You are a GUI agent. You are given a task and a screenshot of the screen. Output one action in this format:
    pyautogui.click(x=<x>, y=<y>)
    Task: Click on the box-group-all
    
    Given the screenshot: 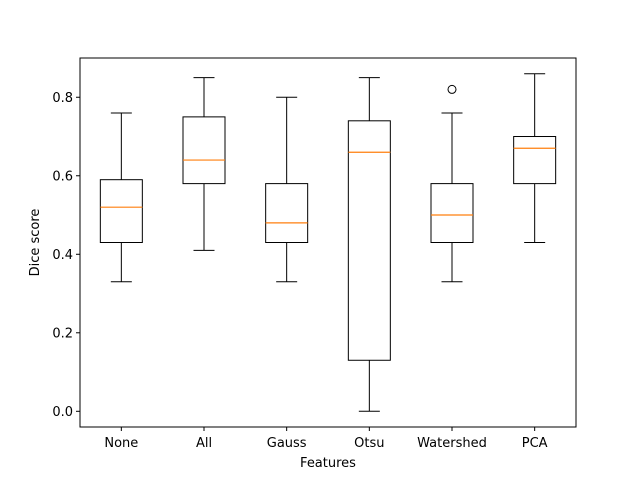 What is the action you would take?
    pyautogui.click(x=204, y=164)
    